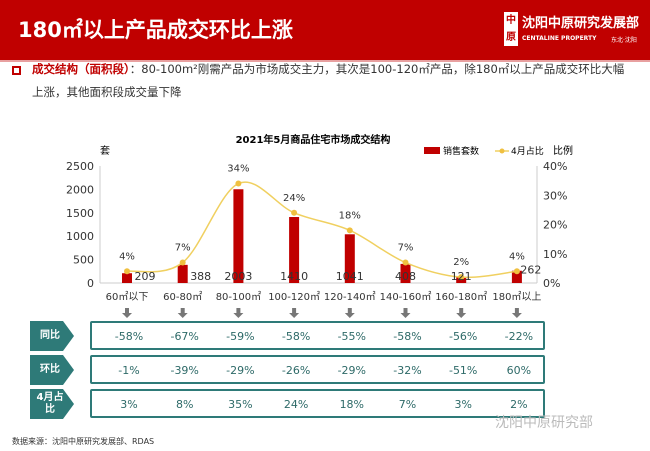 This screenshot has height=451, width=650. What do you see at coordinates (240, 404) in the screenshot?
I see `table-cell: 35%` at bounding box center [240, 404].